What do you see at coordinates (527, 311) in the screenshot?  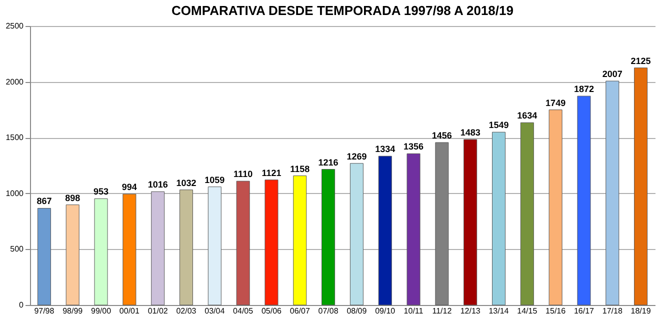 I see `x-tick-label: 14/15` at bounding box center [527, 311].